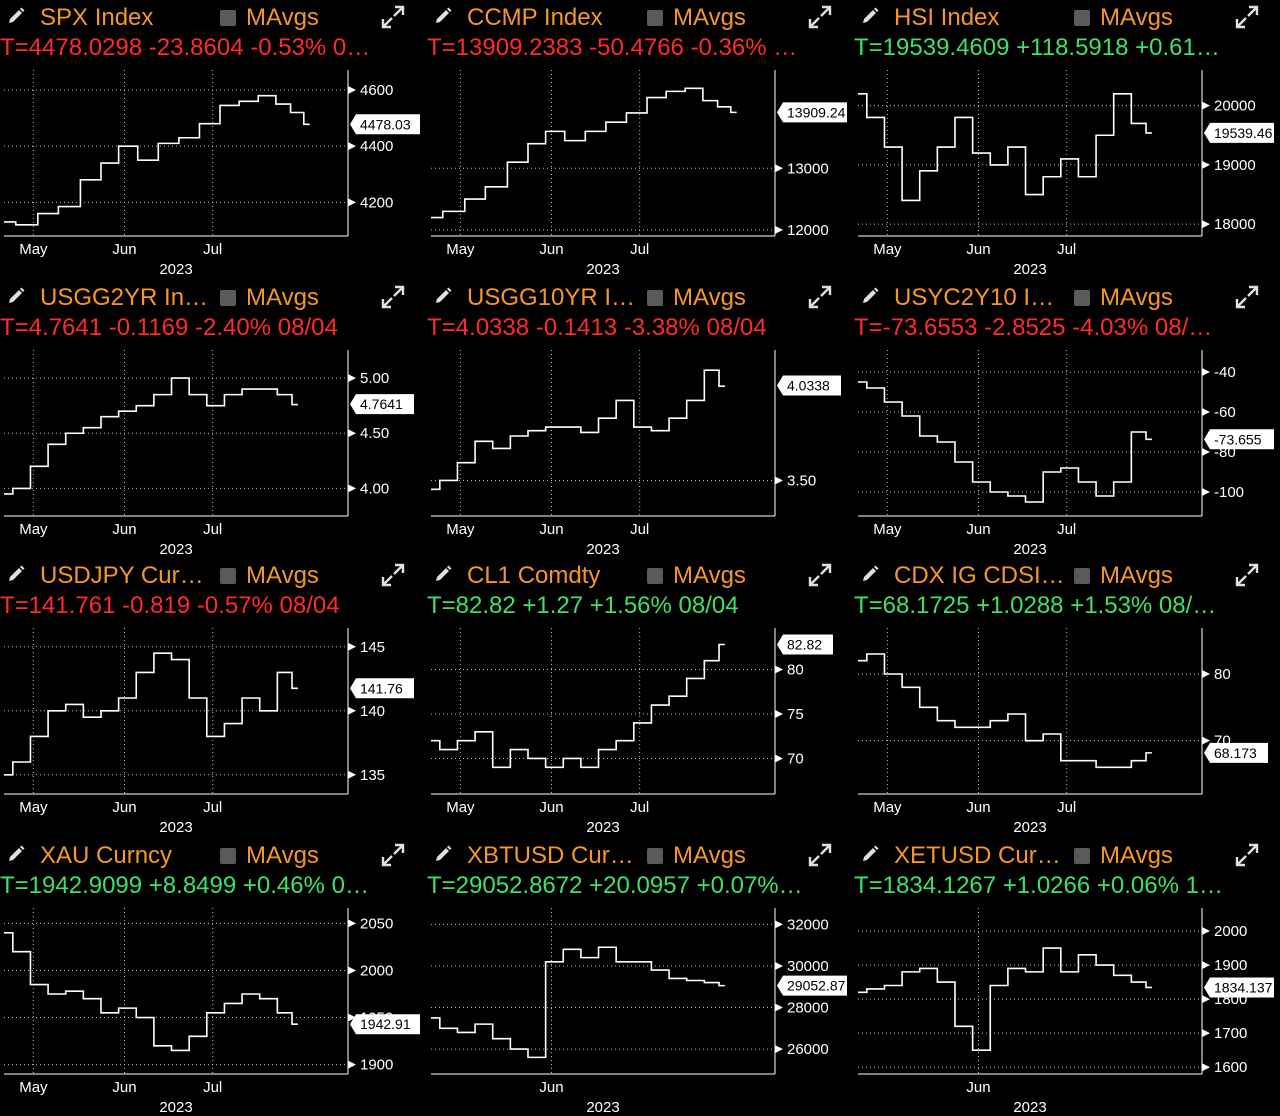 The width and height of the screenshot is (1280, 1116). I want to click on y-tick-label: 4400, so click(376, 146).